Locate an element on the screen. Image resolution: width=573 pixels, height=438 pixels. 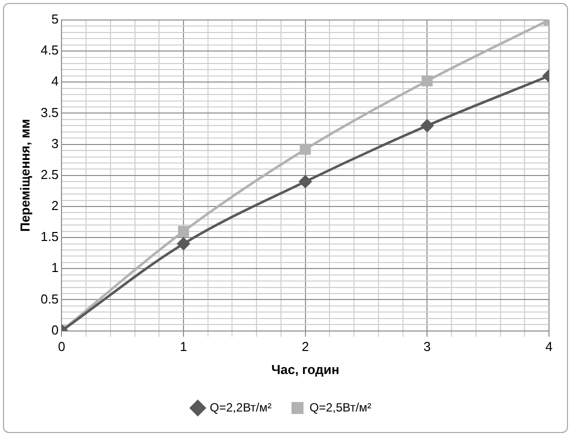
x-tick-label: 3 is located at coordinates (427, 346).